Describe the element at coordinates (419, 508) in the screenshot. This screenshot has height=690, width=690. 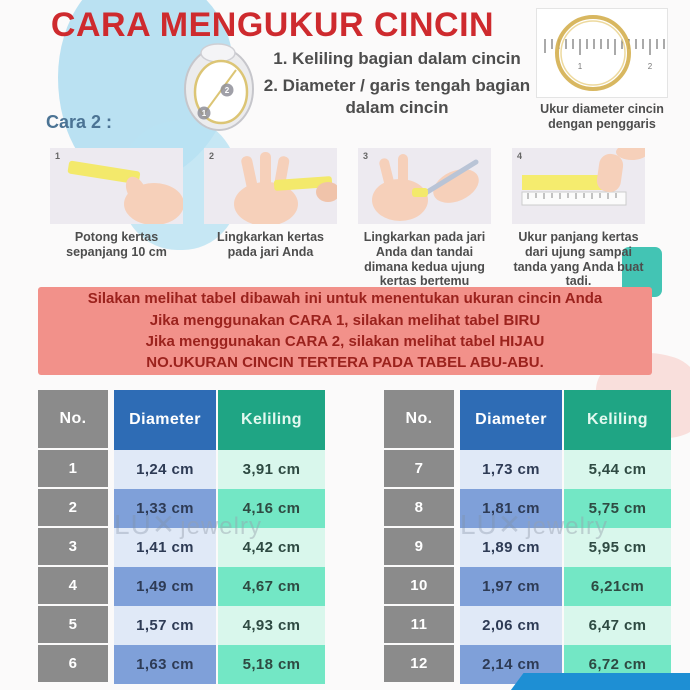
I see `size-number: 8` at that location.